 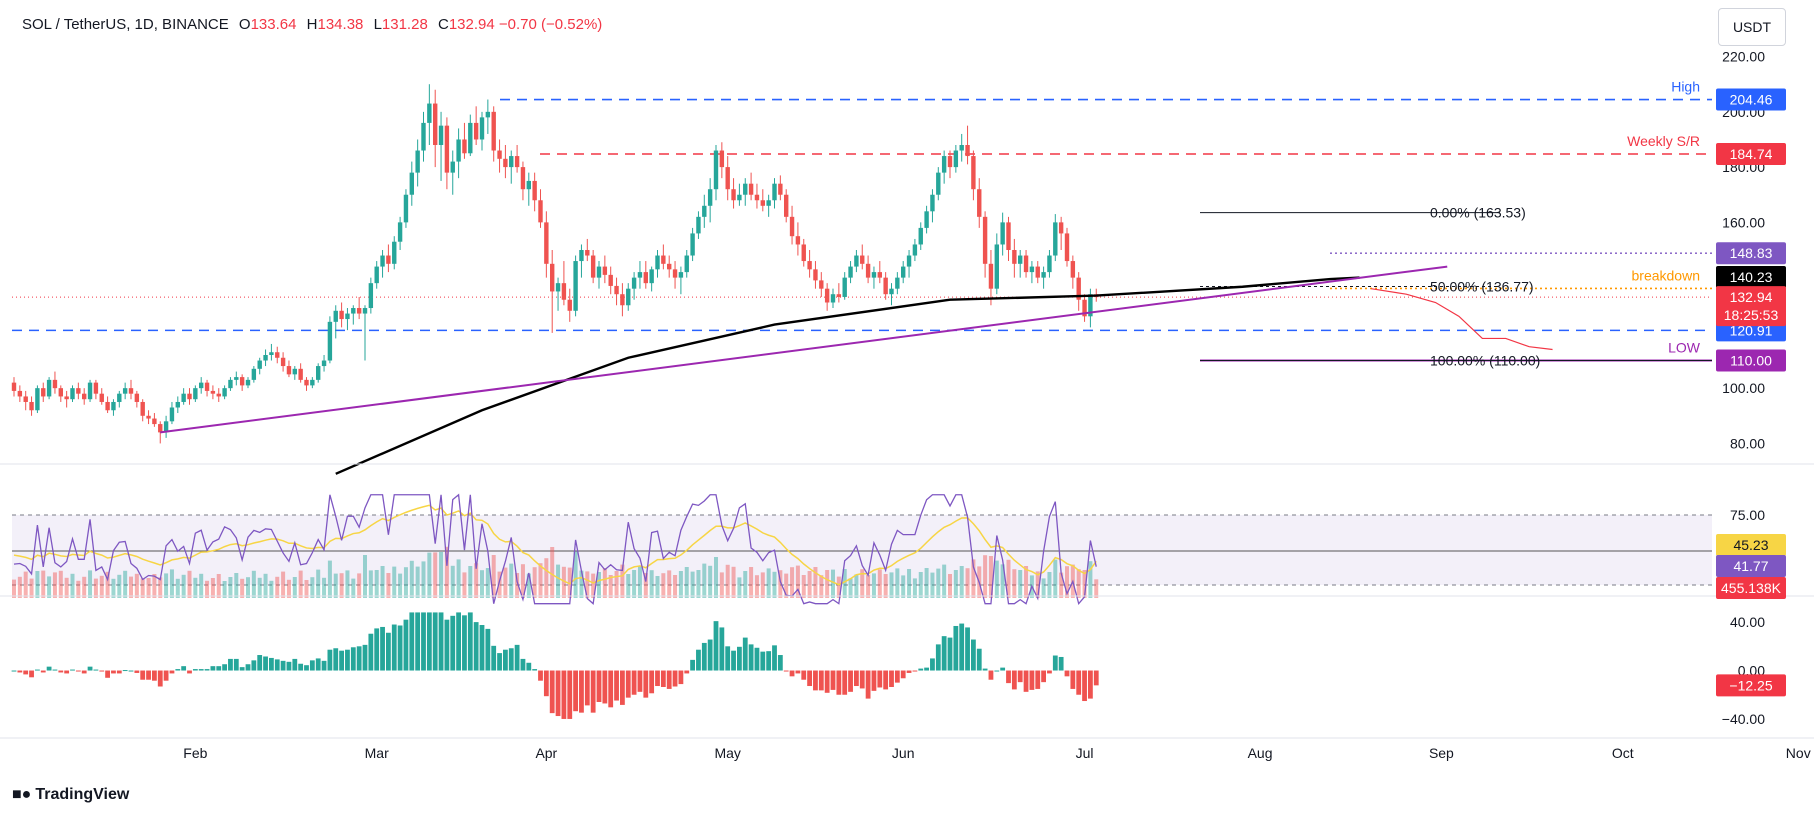 I want to click on currency-button: USDT, so click(x=1752, y=27).